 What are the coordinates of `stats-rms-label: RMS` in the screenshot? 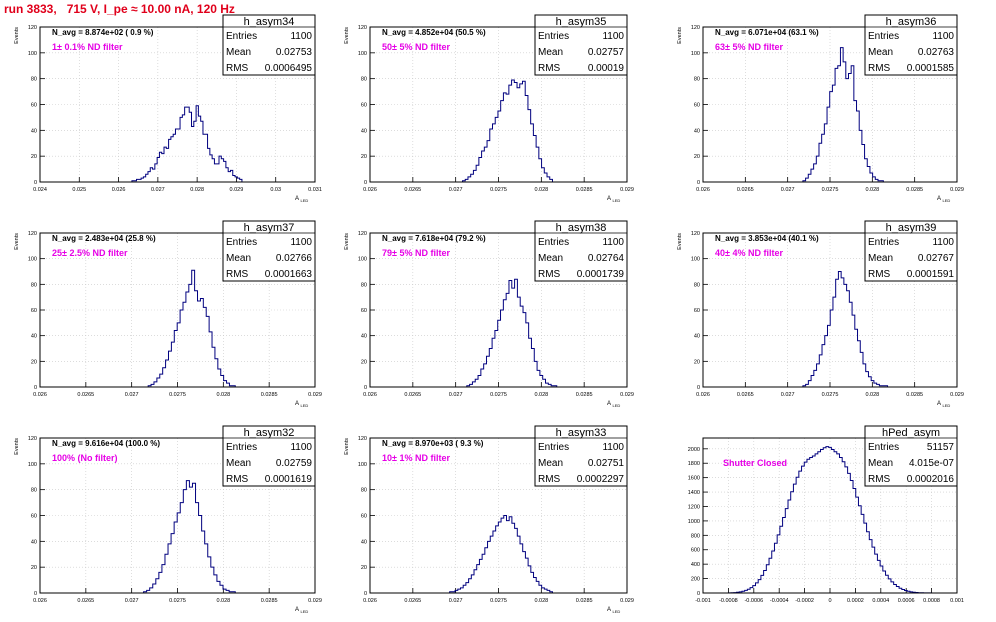 It's located at (549, 274).